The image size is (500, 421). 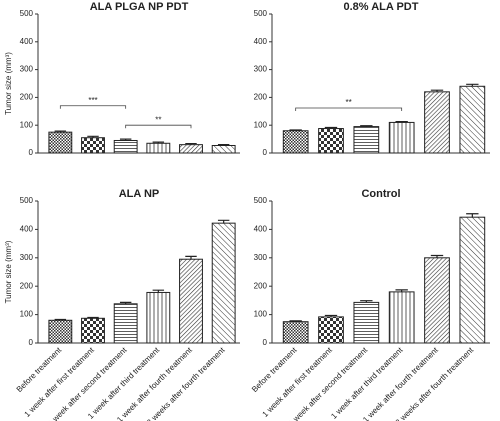 I want to click on significance-label: ***, so click(x=92, y=100).